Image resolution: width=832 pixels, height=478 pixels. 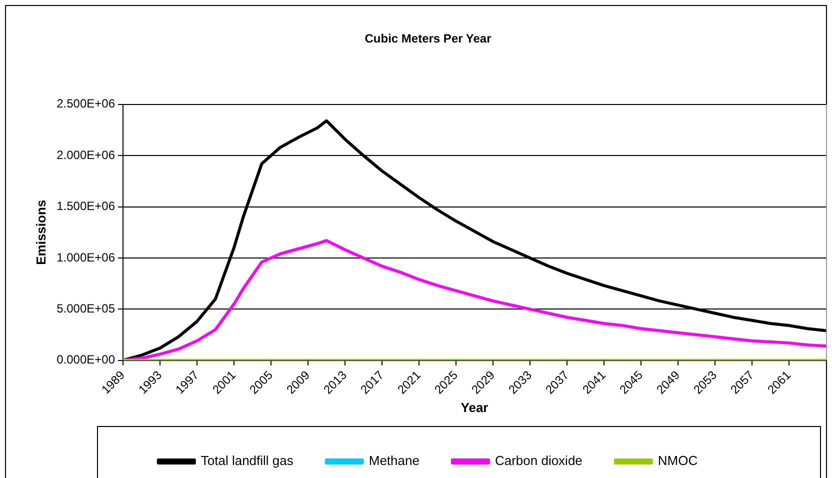 I want to click on legend-label: NMOC, so click(x=678, y=460).